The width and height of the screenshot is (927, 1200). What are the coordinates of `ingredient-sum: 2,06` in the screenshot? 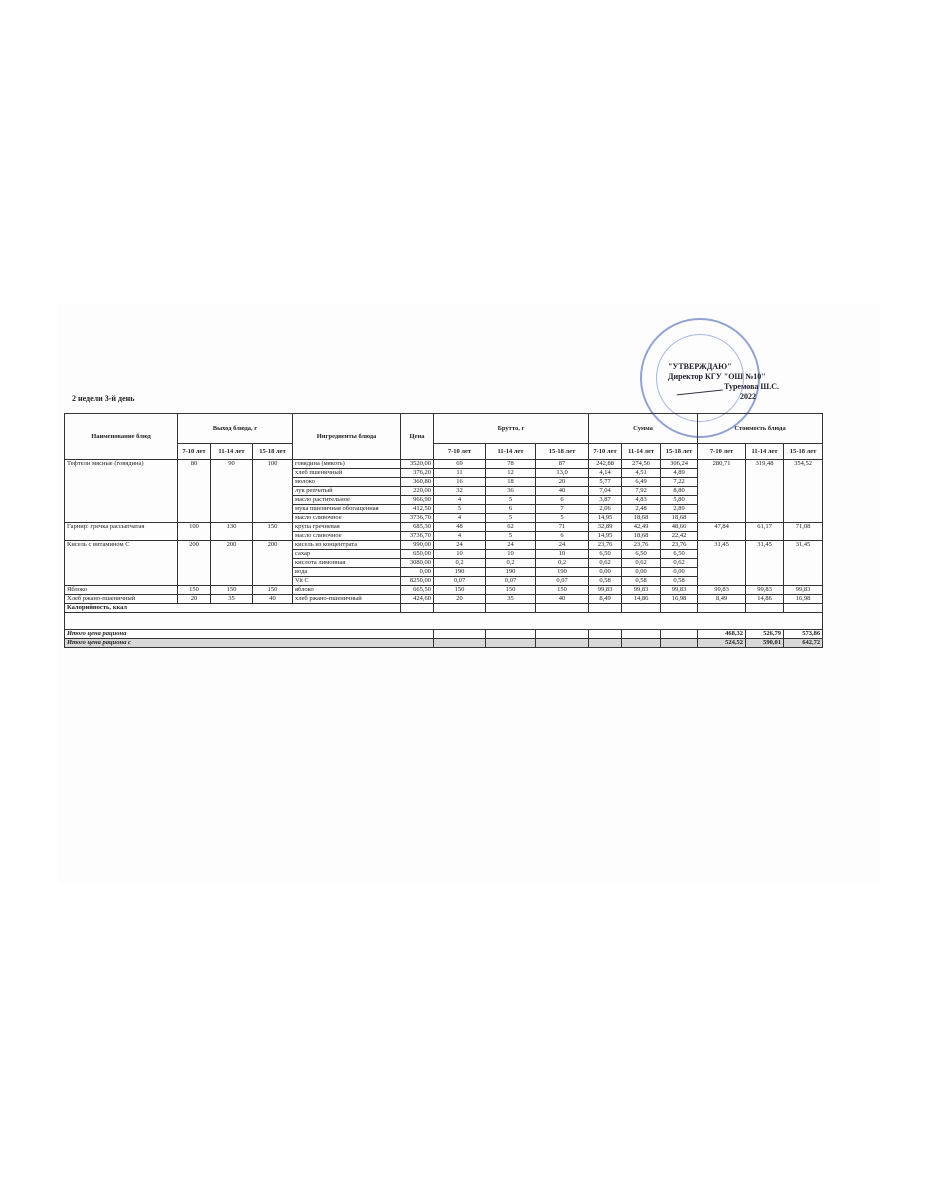 It's located at (605, 509).